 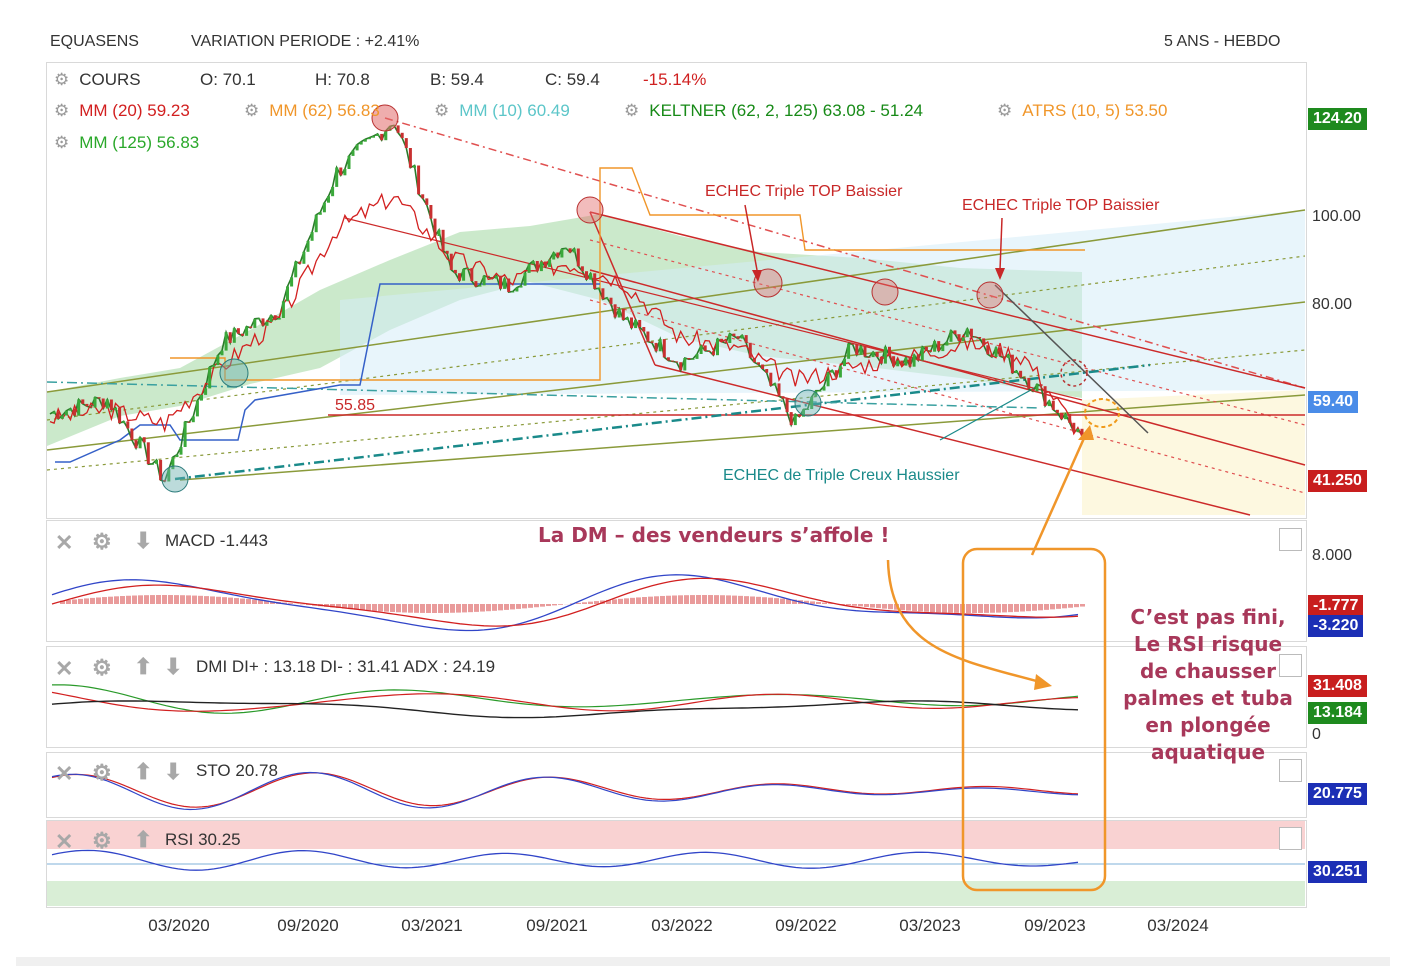 What do you see at coordinates (773, 110) in the screenshot?
I see `indicator-keltner: ⚙ KELTNER (62, 2, 125) 63.08 - 51.24` at bounding box center [773, 110].